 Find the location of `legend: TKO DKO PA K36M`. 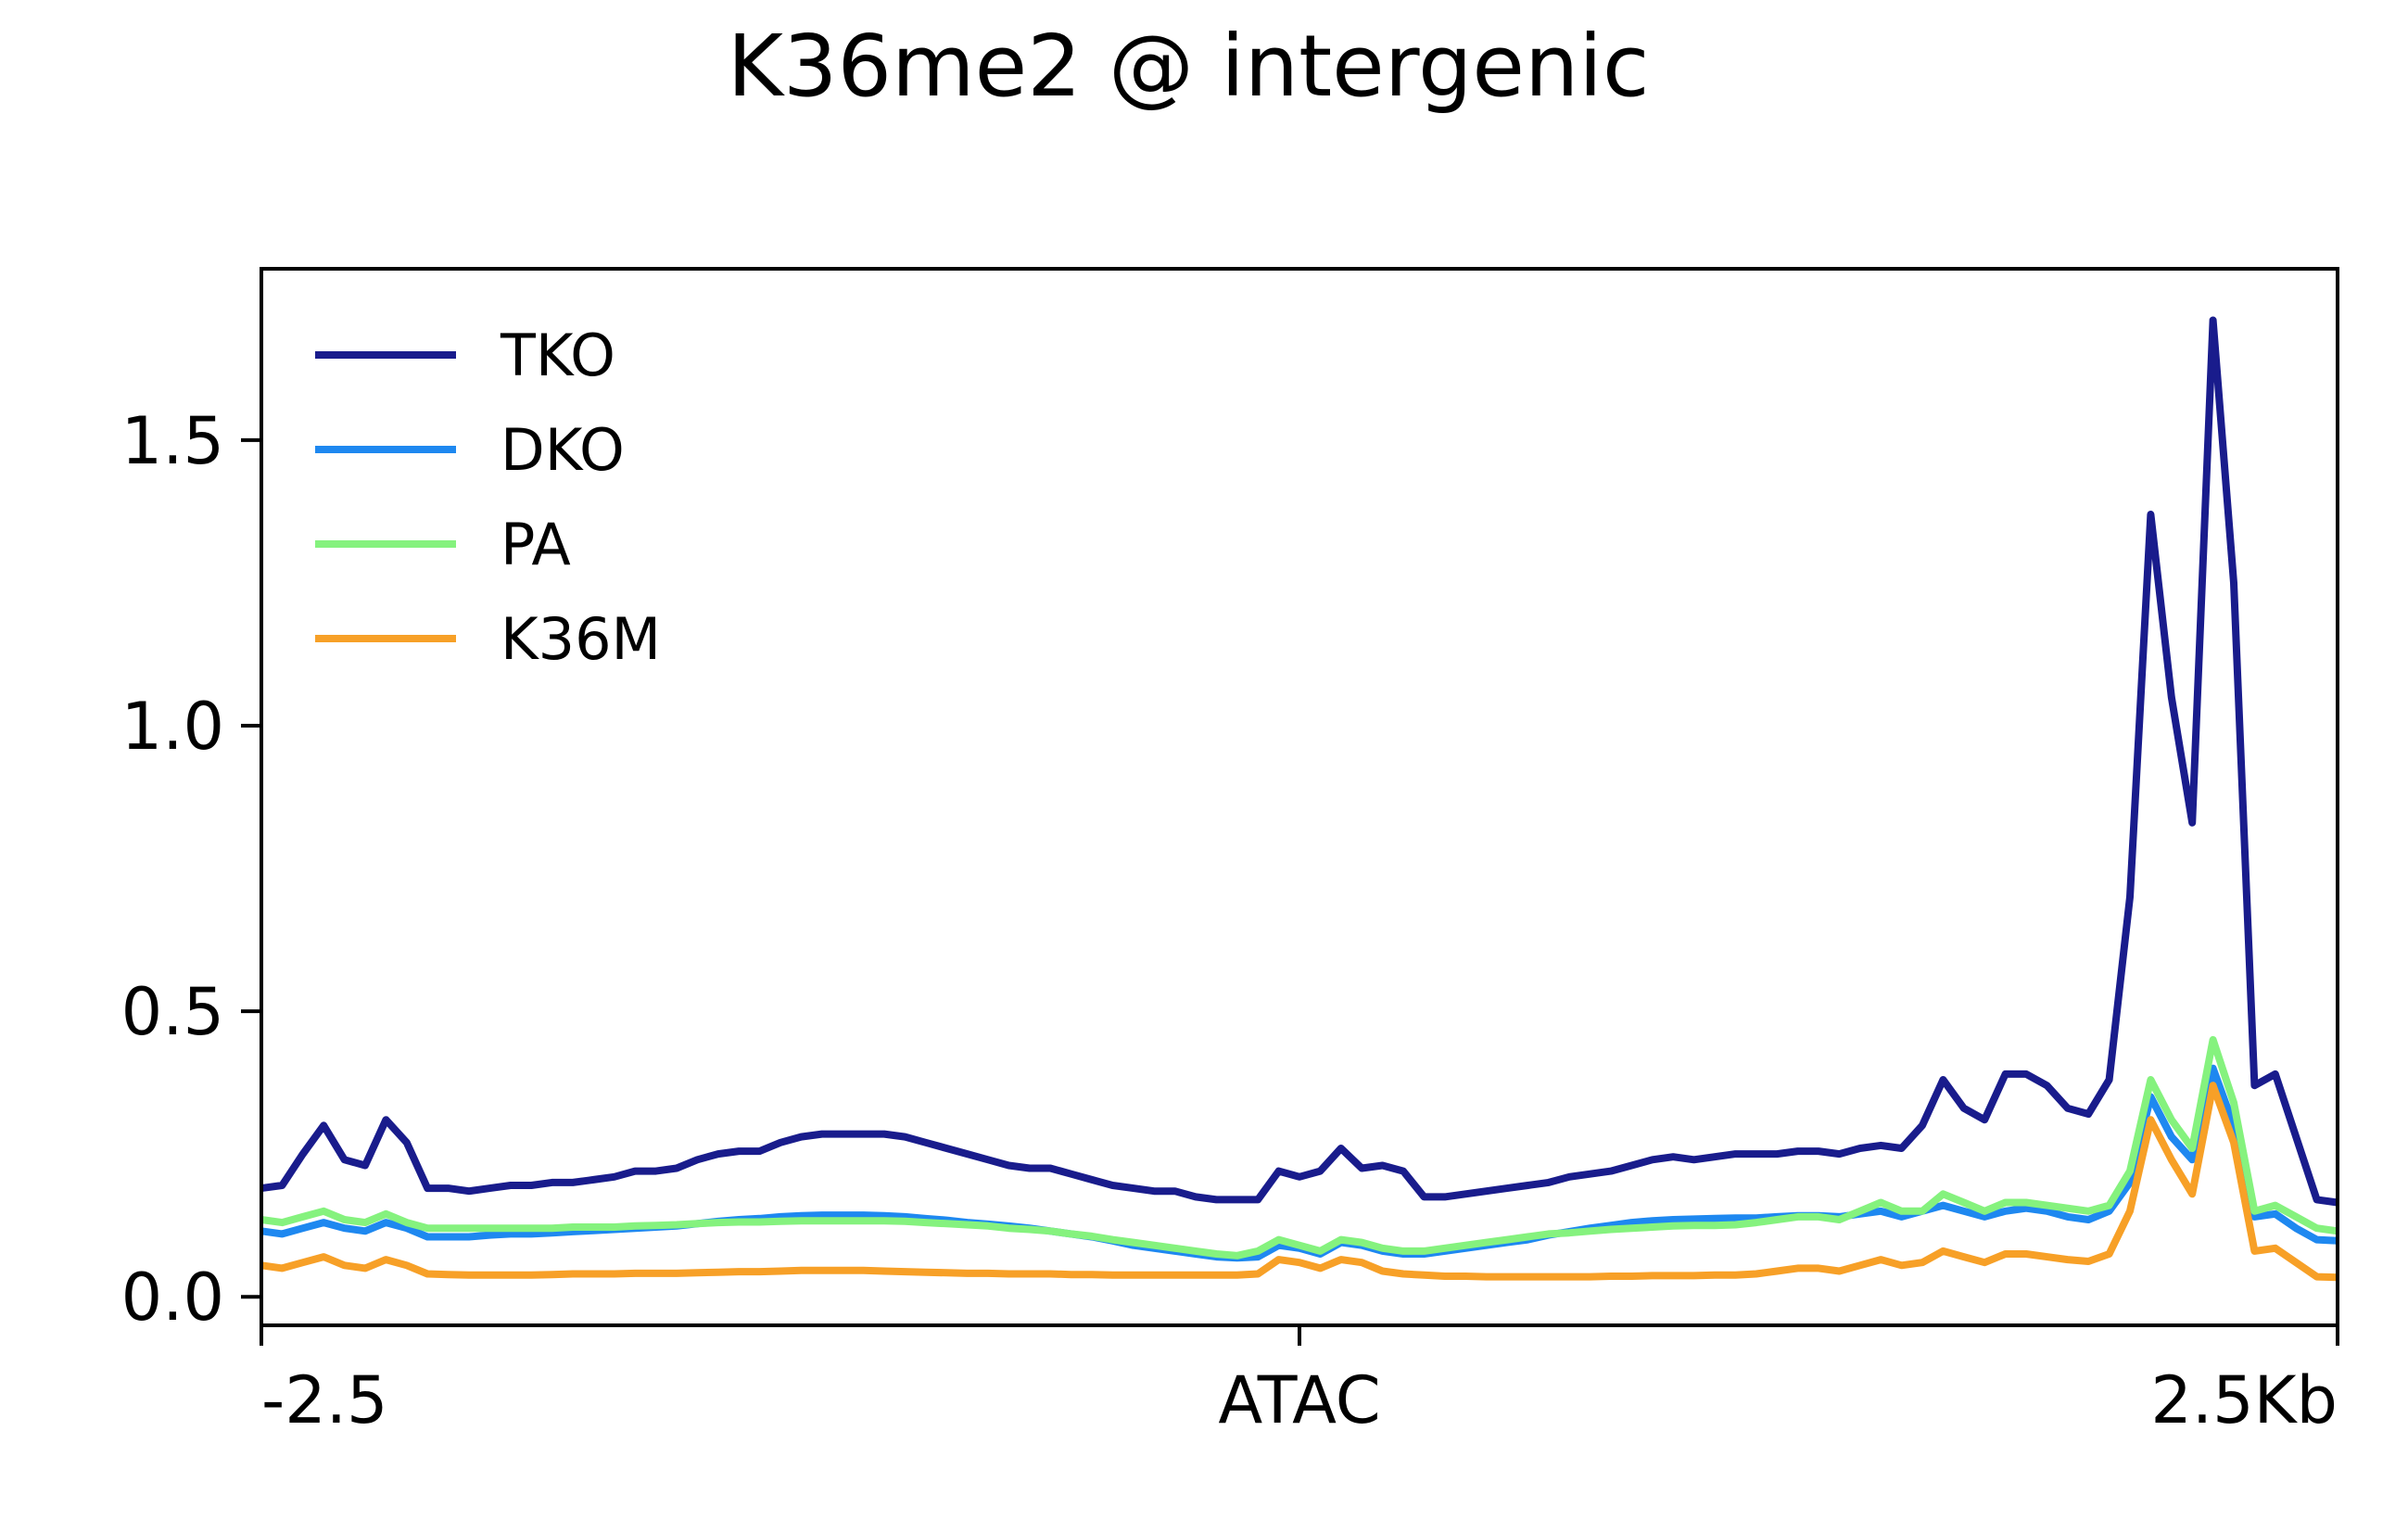

legend: TKO DKO PA K36M is located at coordinates (488, 498).